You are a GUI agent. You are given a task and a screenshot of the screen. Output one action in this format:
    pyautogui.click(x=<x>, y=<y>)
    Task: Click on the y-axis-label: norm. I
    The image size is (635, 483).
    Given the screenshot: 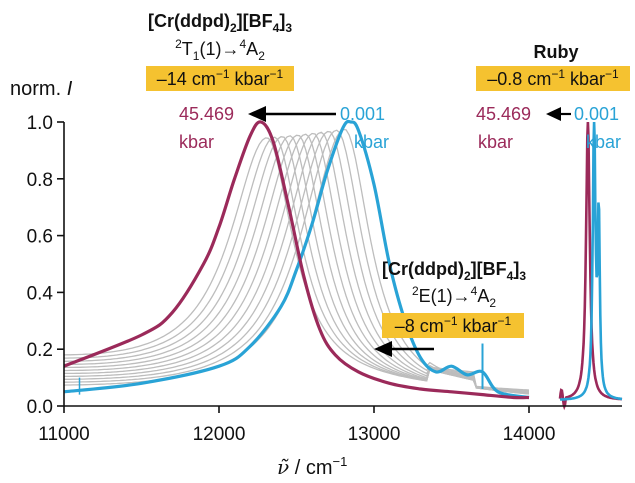 What is the action you would take?
    pyautogui.click(x=41, y=89)
    